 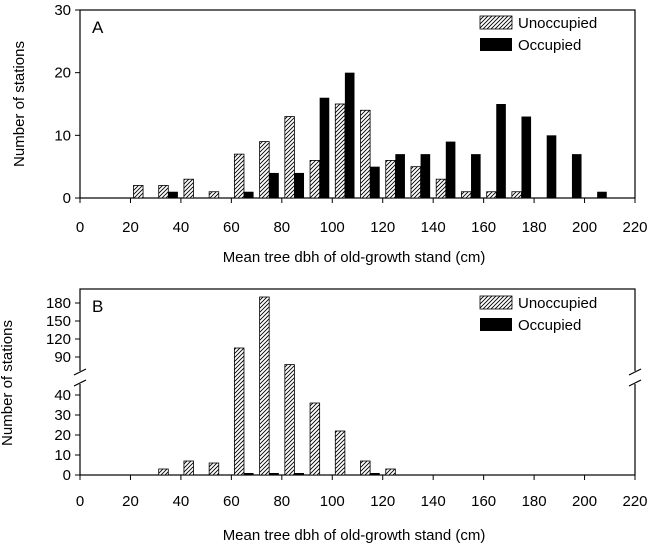 What do you see at coordinates (382, 501) in the screenshot?
I see `x-tick-label-b-120: 120` at bounding box center [382, 501].